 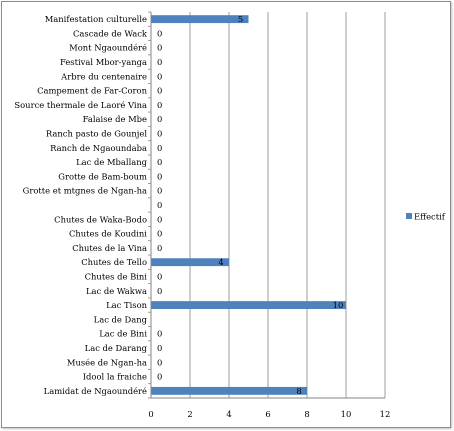 I want to click on legend: Effectif, so click(x=426, y=217).